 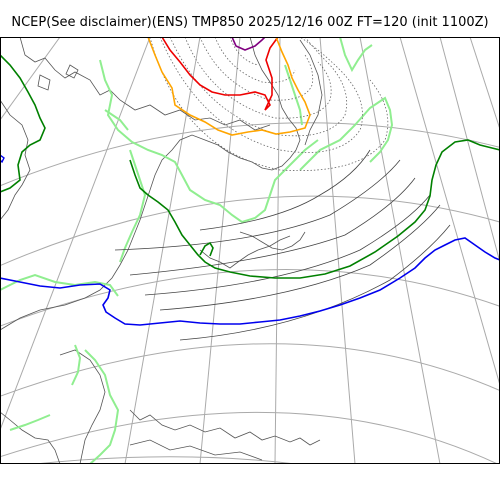 What do you see at coordinates (196, 450) in the screenshot?
I see `coastline-islands` at bounding box center [196, 450].